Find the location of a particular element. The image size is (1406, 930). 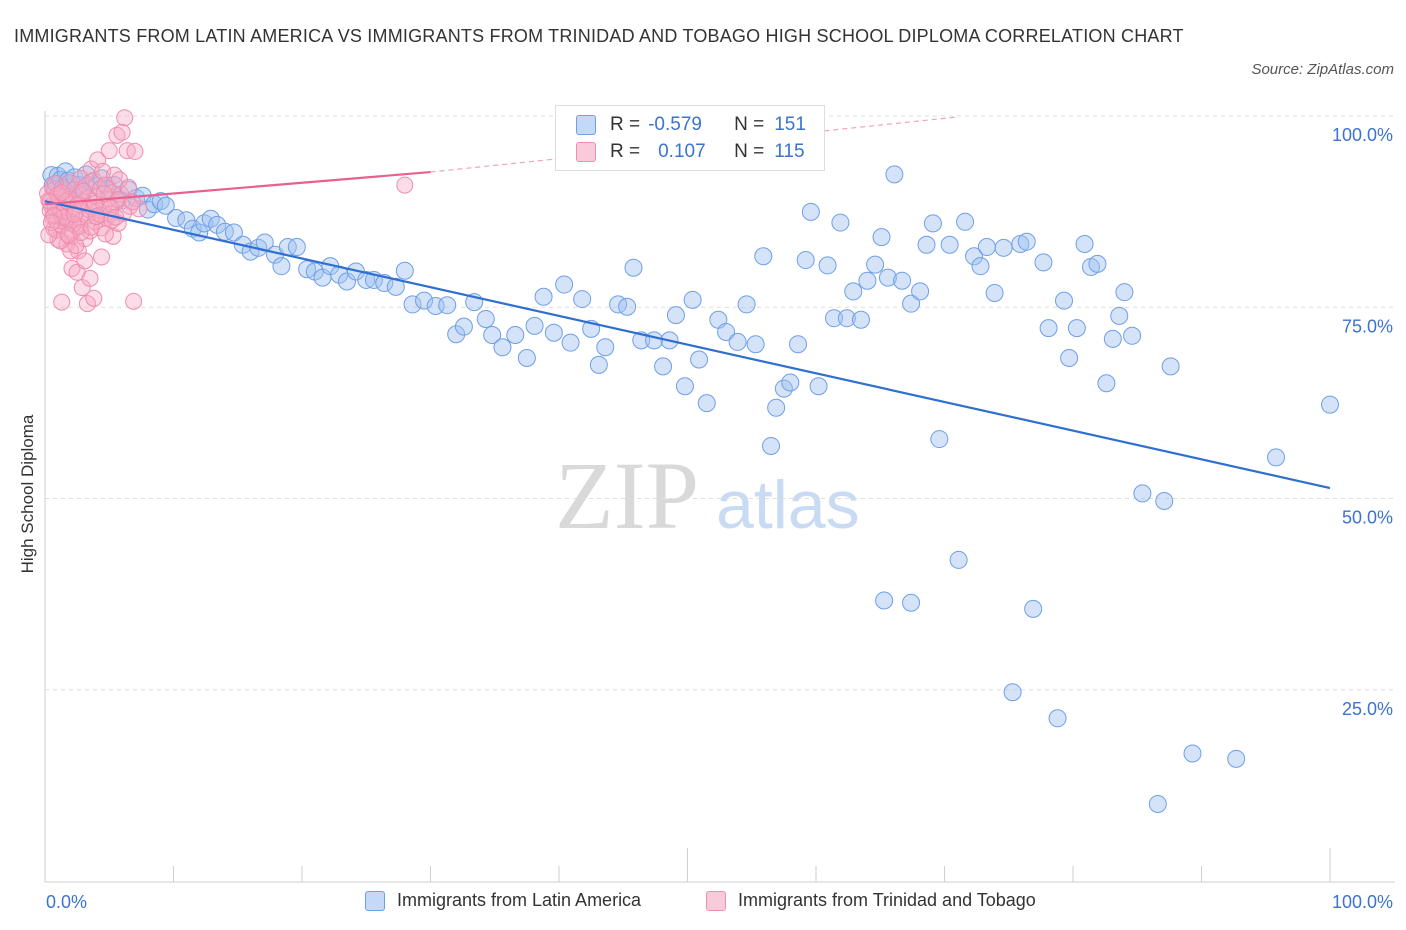

tt-swatch is located at coordinates (586, 152).